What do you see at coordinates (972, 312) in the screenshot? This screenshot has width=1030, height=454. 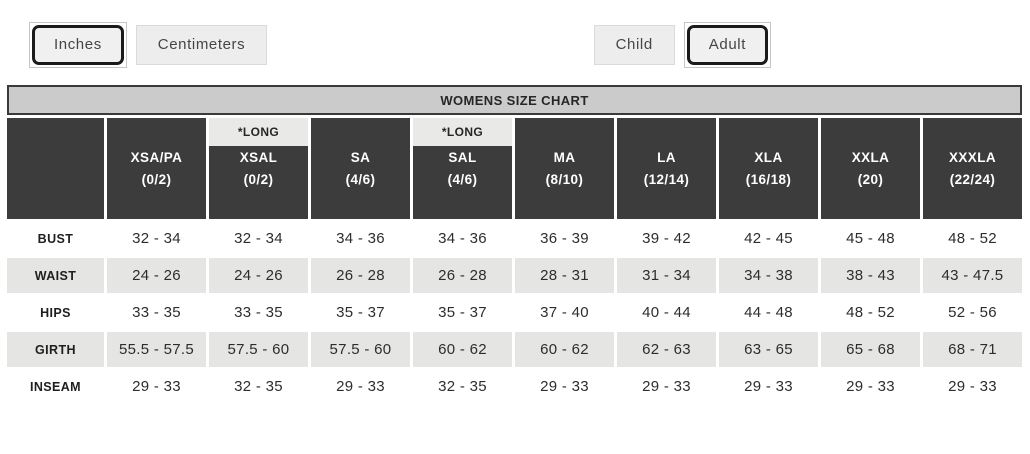 I see `size-cell: 52 - 56` at bounding box center [972, 312].